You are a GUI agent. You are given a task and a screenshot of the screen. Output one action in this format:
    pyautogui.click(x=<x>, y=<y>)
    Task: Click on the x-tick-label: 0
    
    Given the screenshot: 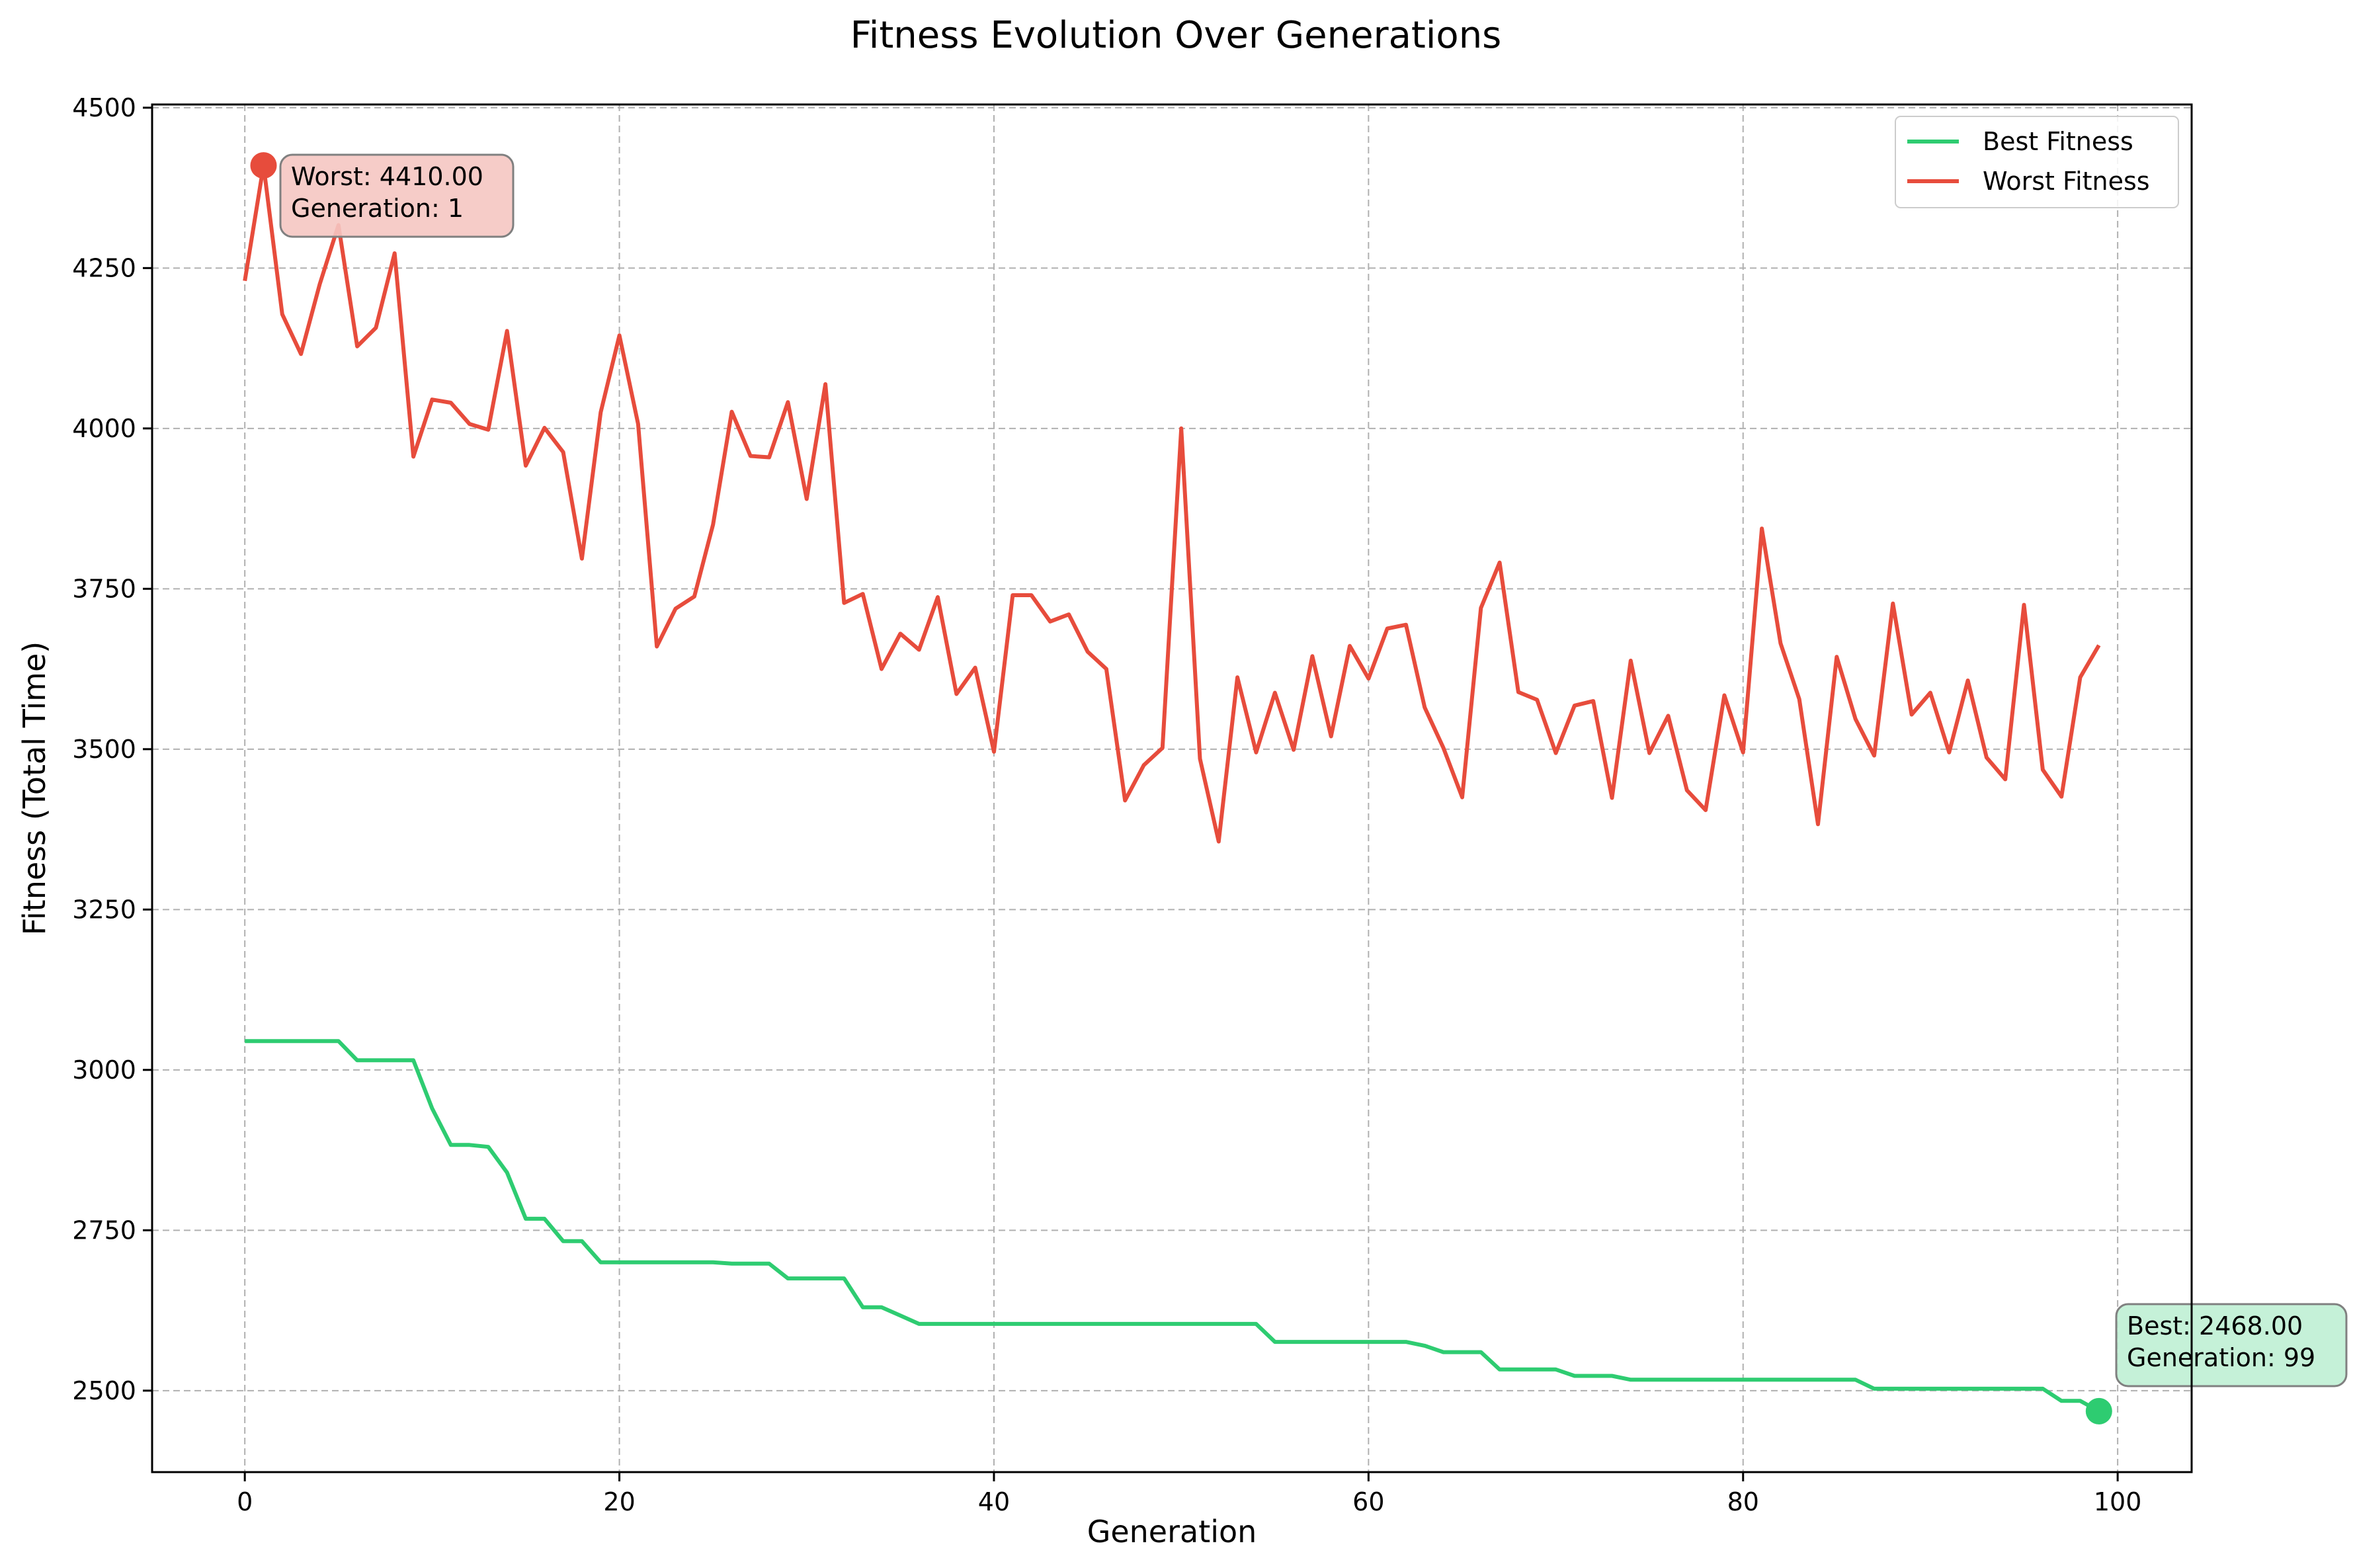 What is the action you would take?
    pyautogui.click(x=245, y=1501)
    